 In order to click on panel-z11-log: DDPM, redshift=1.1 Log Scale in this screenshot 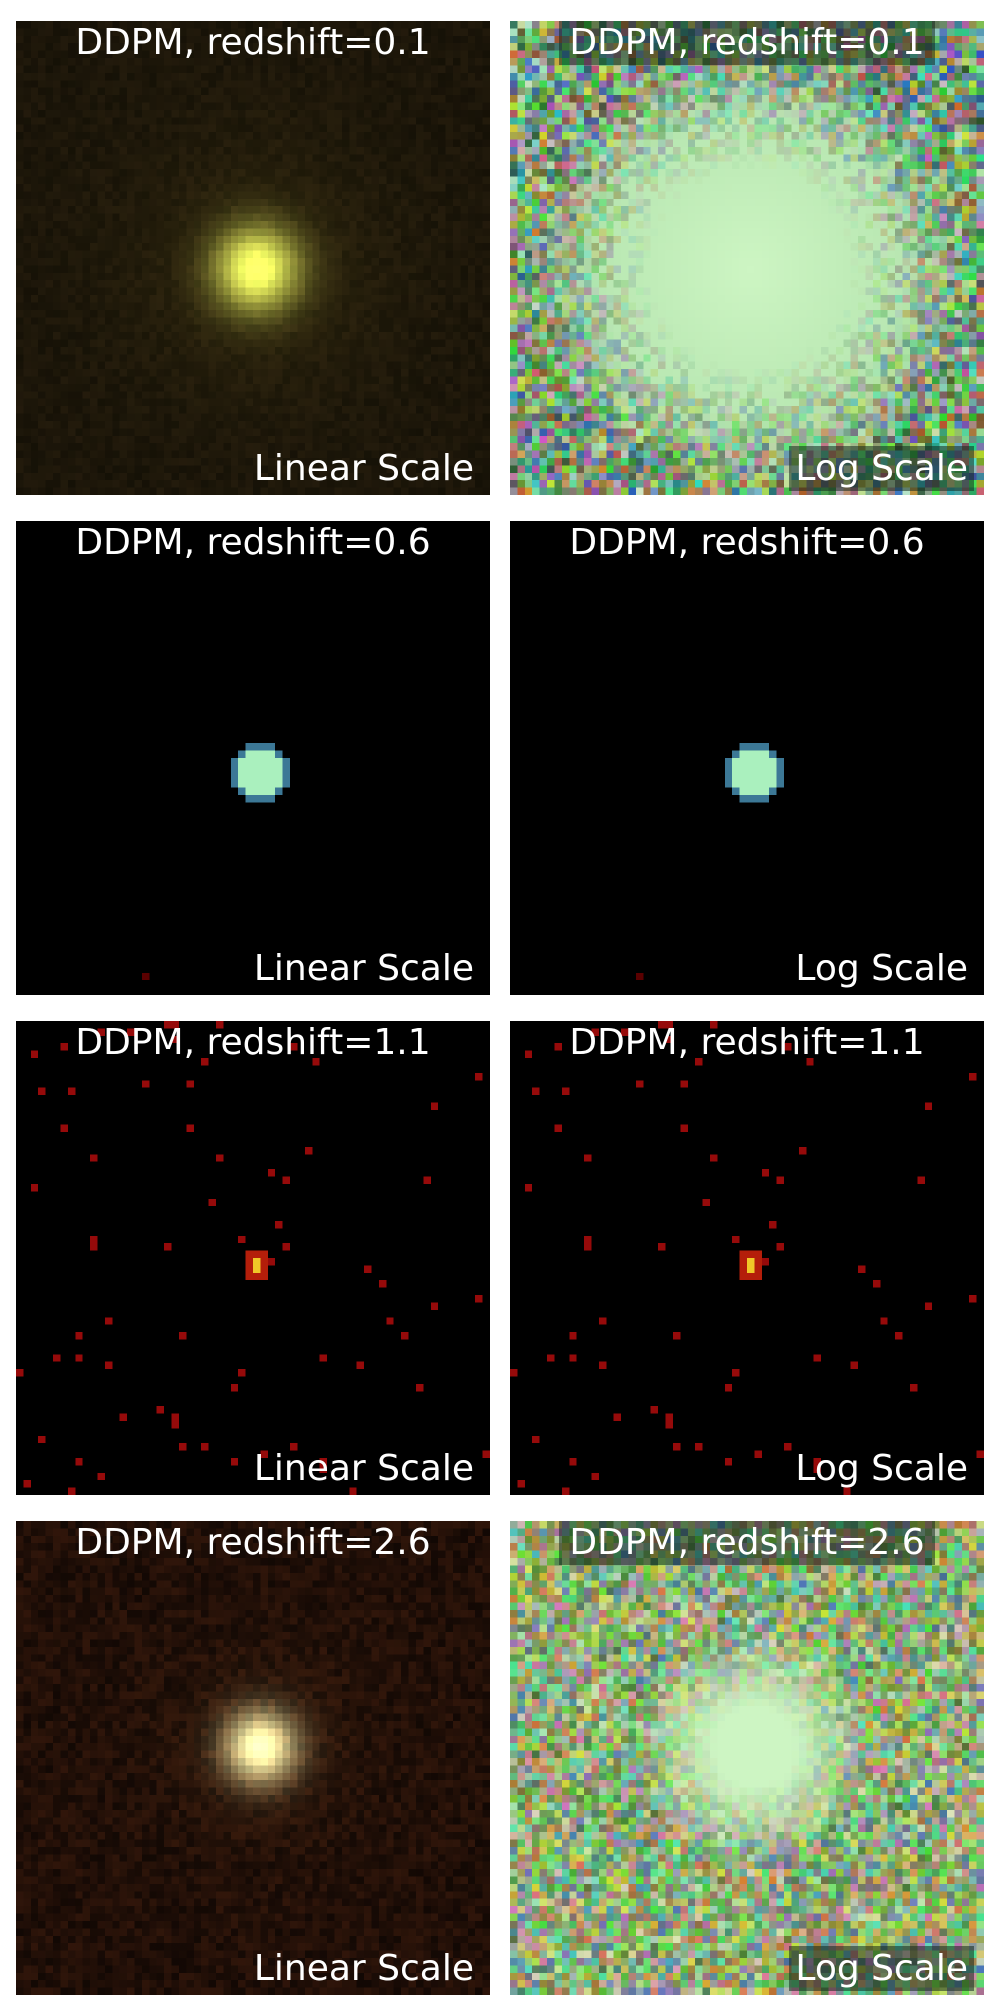, I will do `click(747, 1258)`.